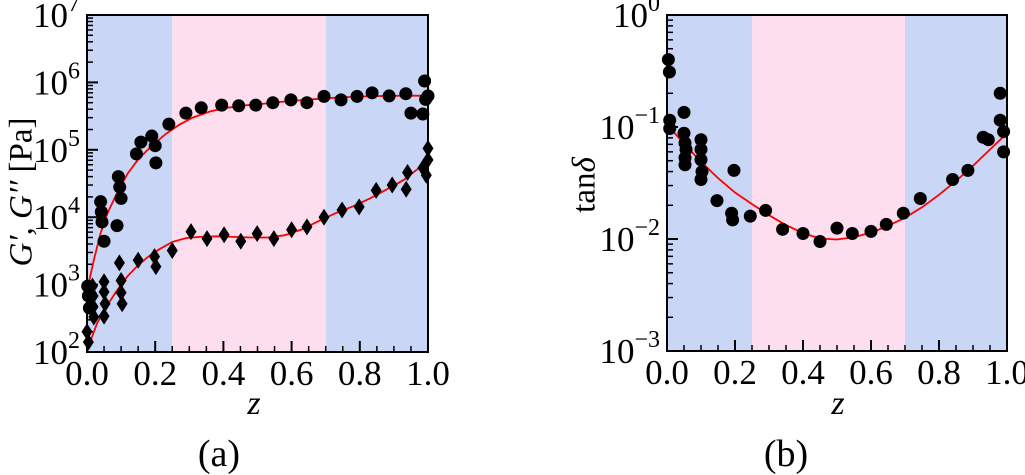 The image size is (1025, 475). Describe the element at coordinates (871, 372) in the screenshot. I see `x-tick-label: 0.6` at that location.